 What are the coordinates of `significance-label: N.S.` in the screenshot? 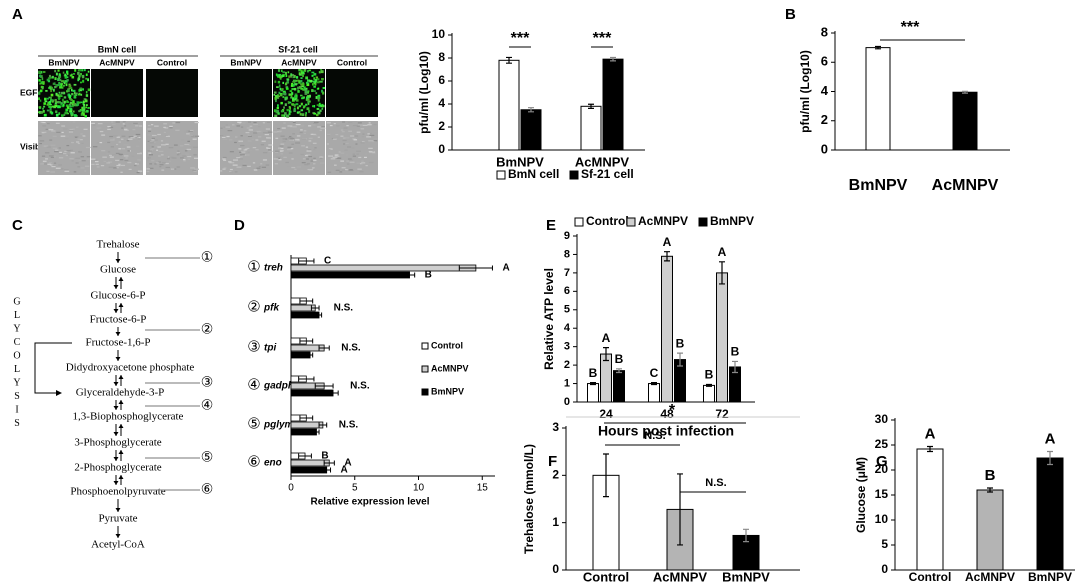 It's located at (654, 436).